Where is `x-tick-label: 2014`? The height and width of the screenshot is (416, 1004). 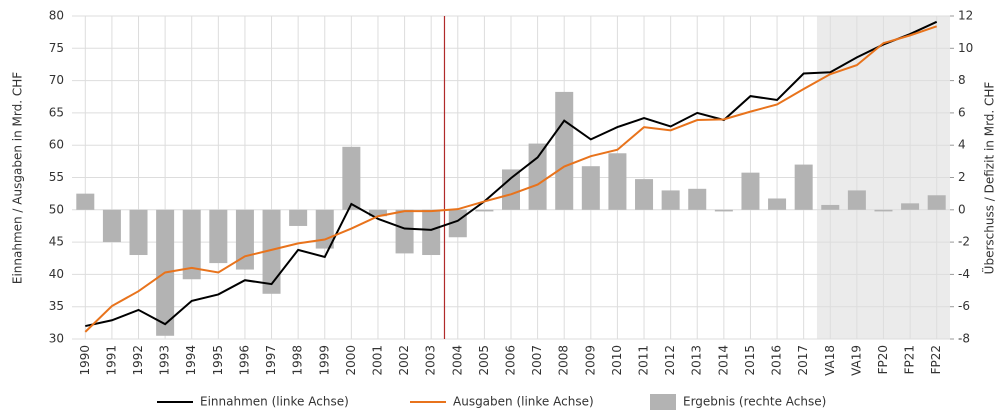 x-tick-label: 2014 is located at coordinates (723, 360).